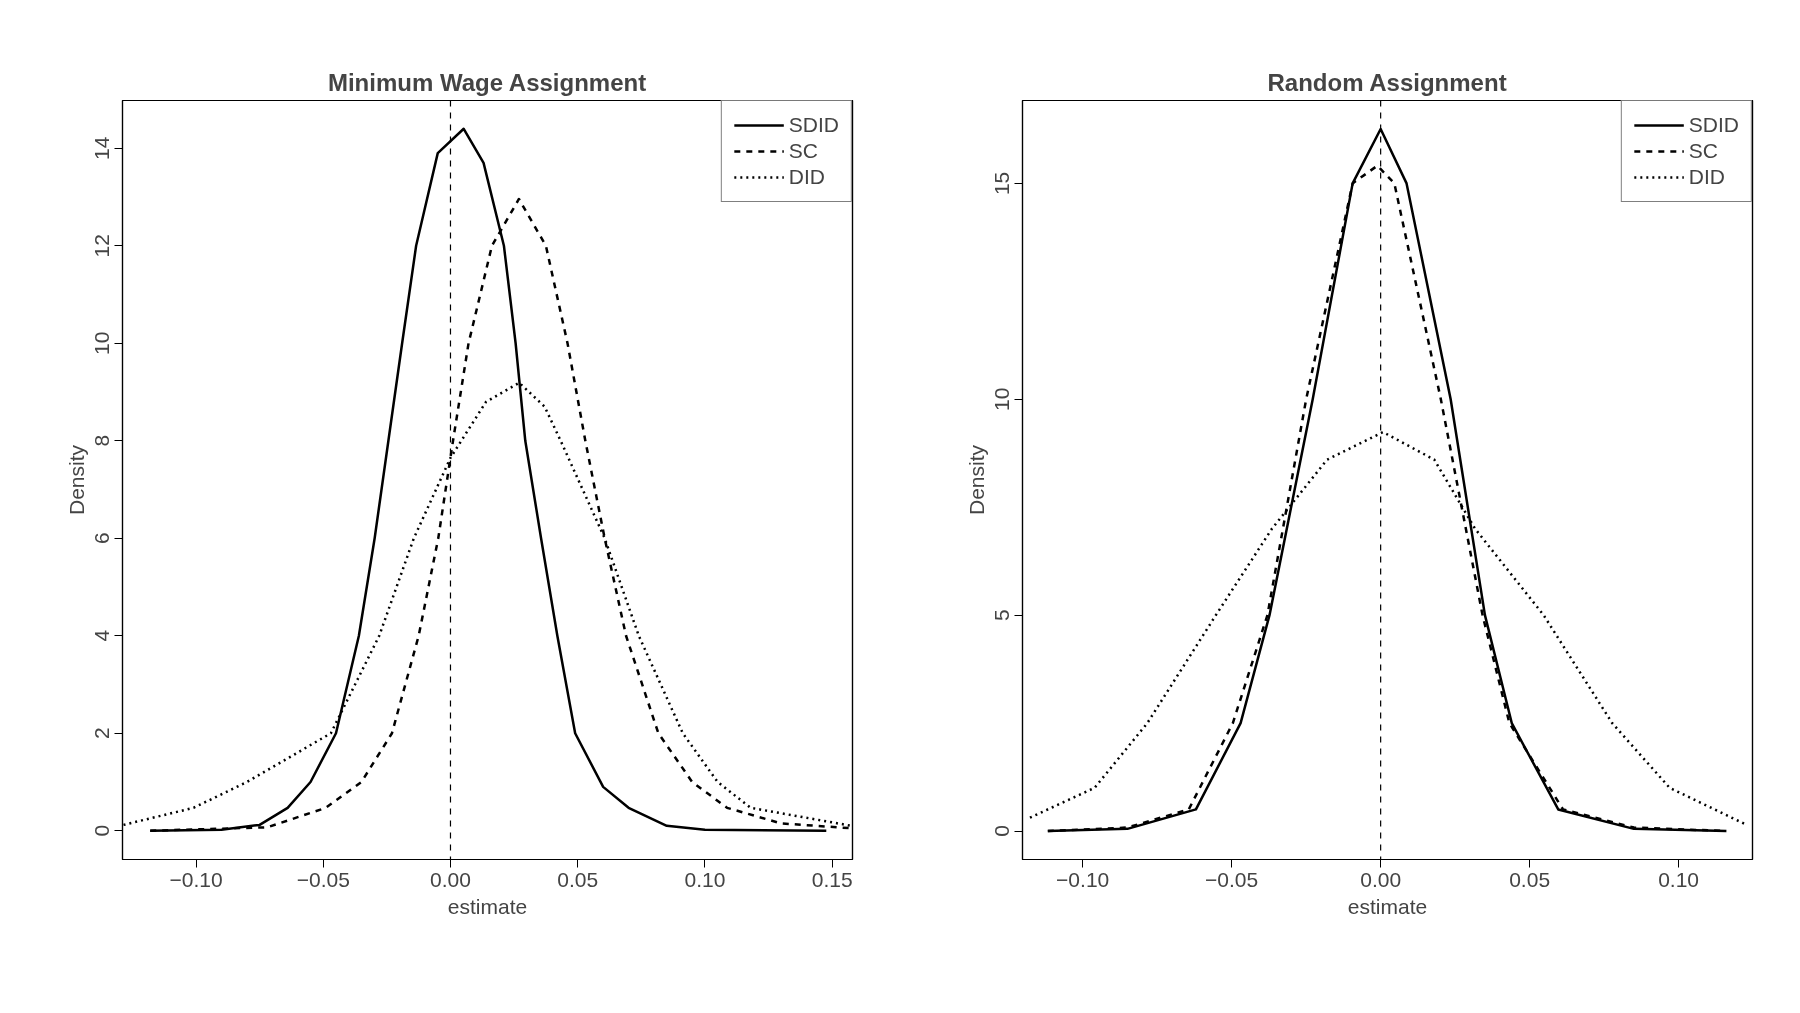 The height and width of the screenshot is (1013, 1800). Describe the element at coordinates (1002, 615) in the screenshot. I see `y-tick-label: 5` at that location.